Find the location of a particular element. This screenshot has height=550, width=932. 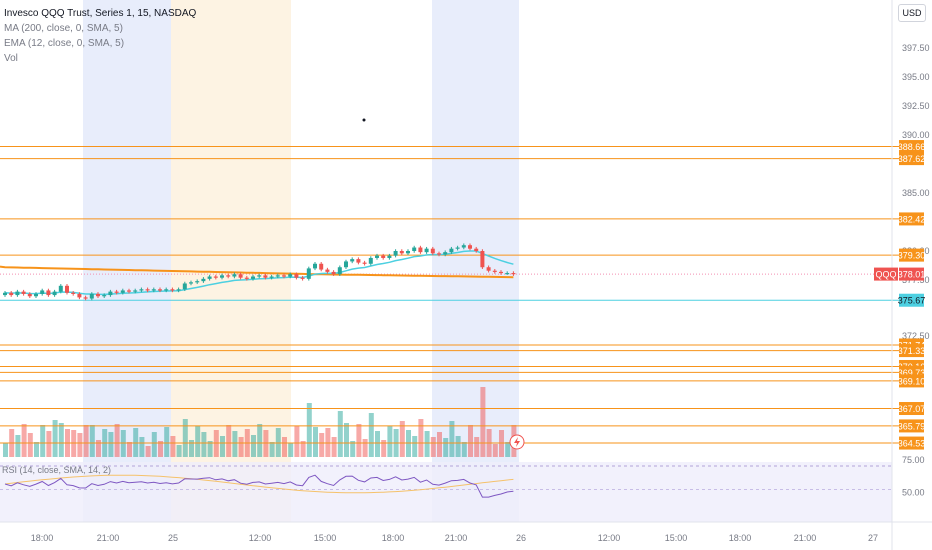

level-lower-1-label: 371.33 is located at coordinates (912, 351).